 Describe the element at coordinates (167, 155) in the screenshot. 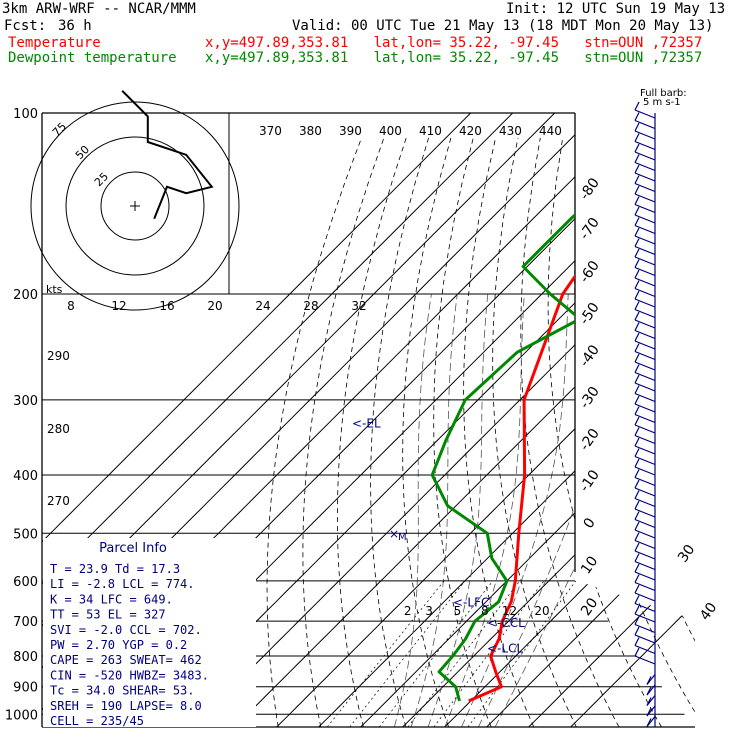

I see `hodograph-trace` at that location.